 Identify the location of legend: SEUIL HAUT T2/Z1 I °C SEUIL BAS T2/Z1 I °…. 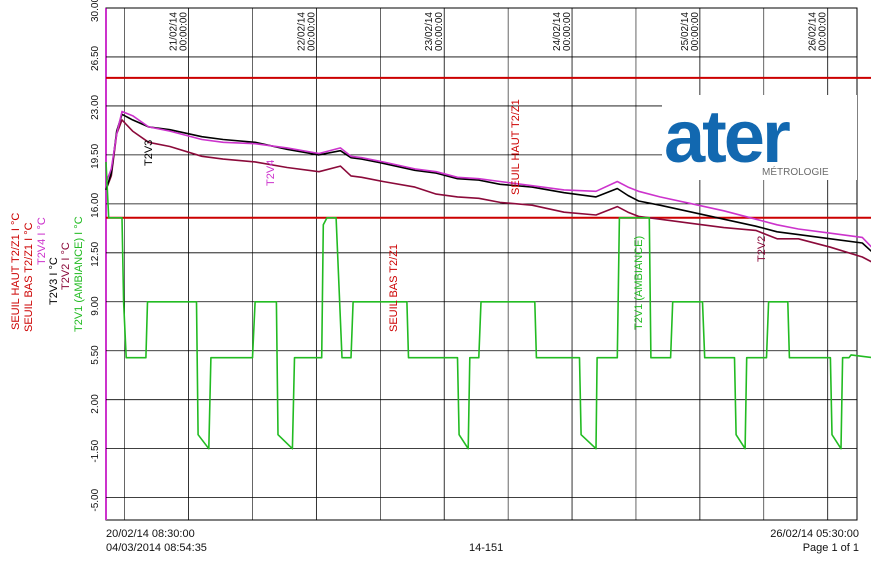
(47, 272).